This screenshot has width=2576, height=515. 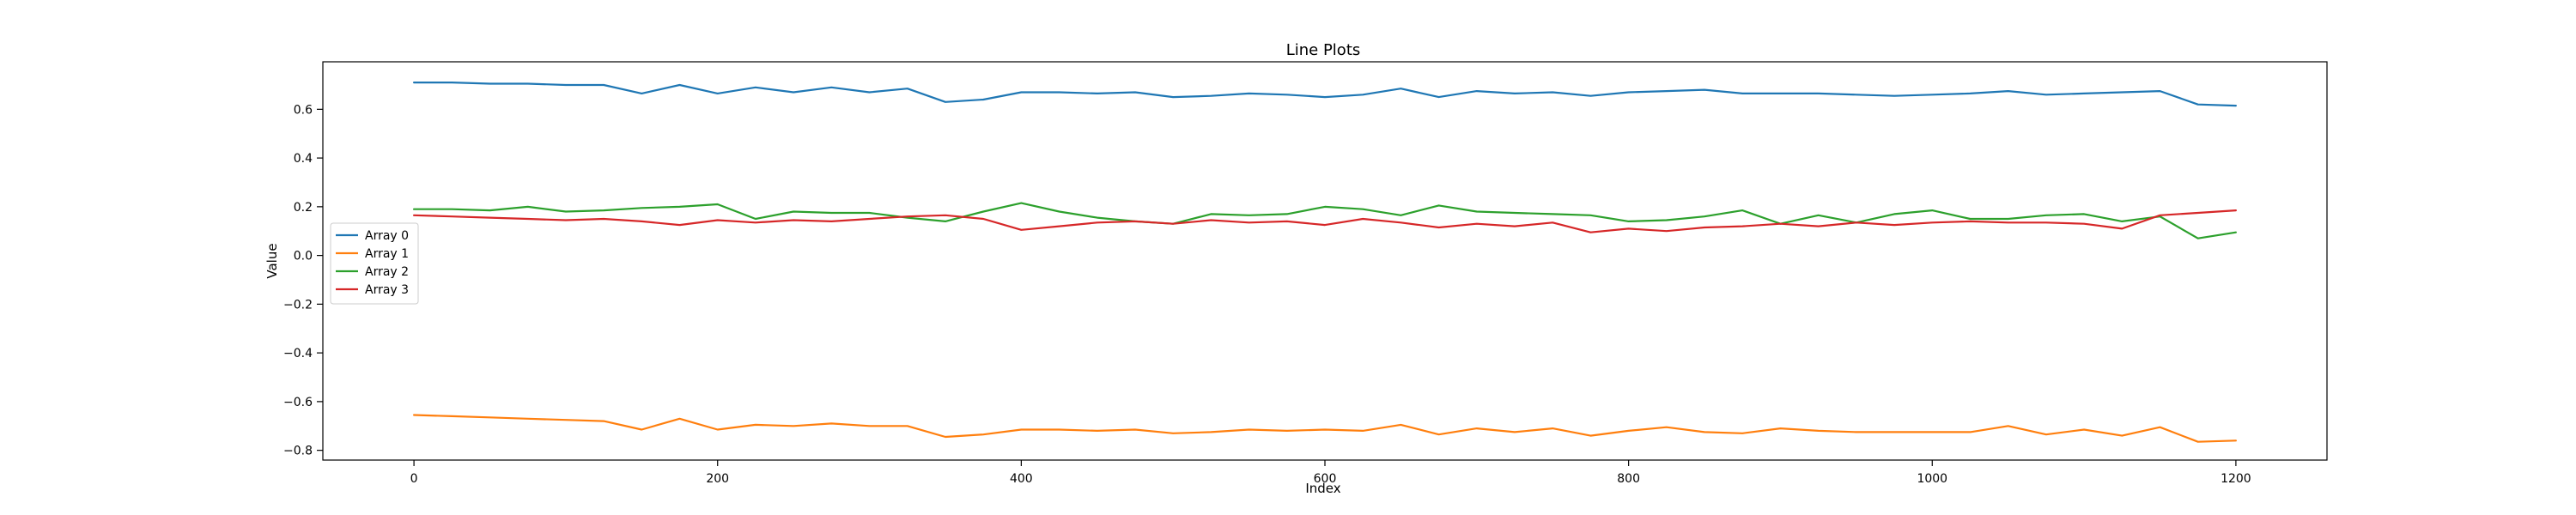 I want to click on y-tick-label: 0.6, so click(x=303, y=110).